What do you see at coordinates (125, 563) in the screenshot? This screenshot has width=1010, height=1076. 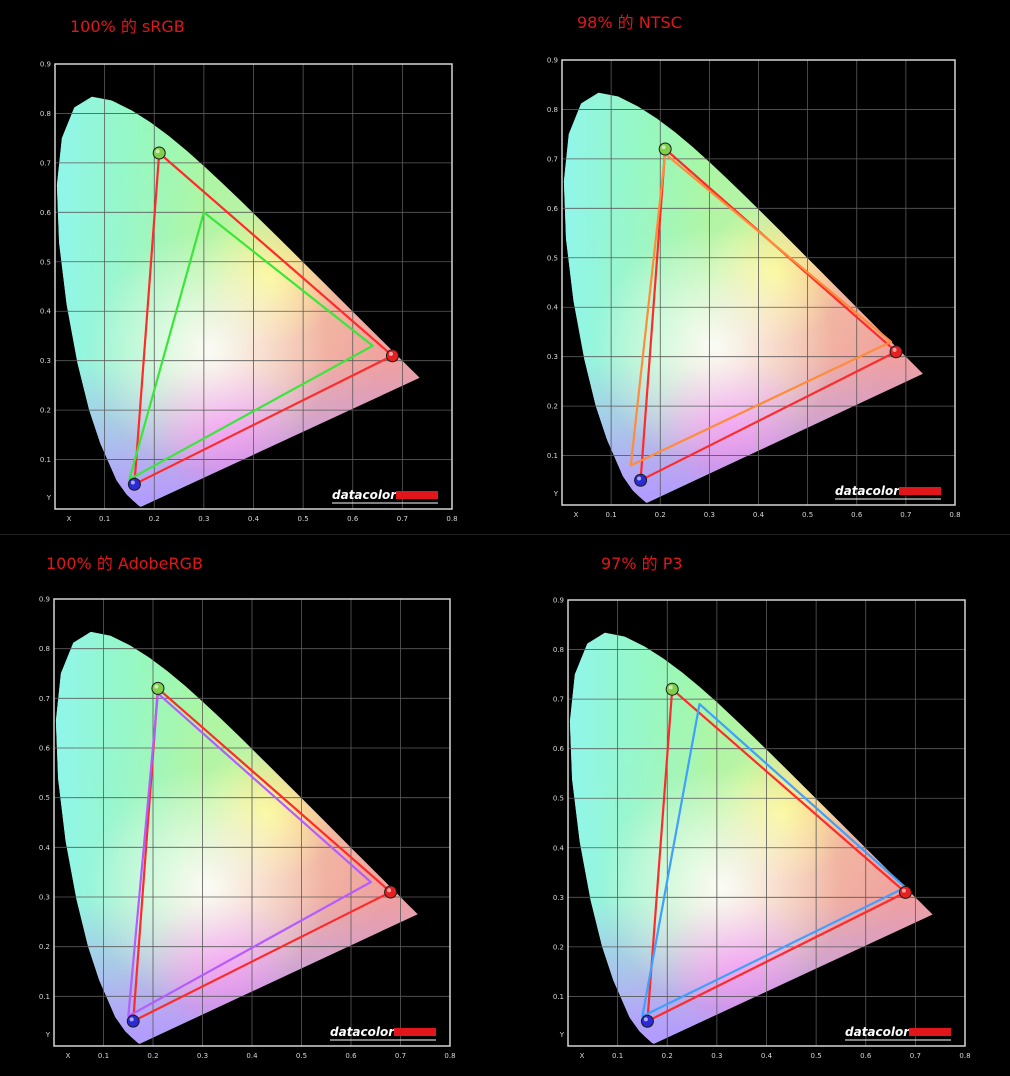 I see `chart-title: 100% 的 AdobeRGB` at bounding box center [125, 563].